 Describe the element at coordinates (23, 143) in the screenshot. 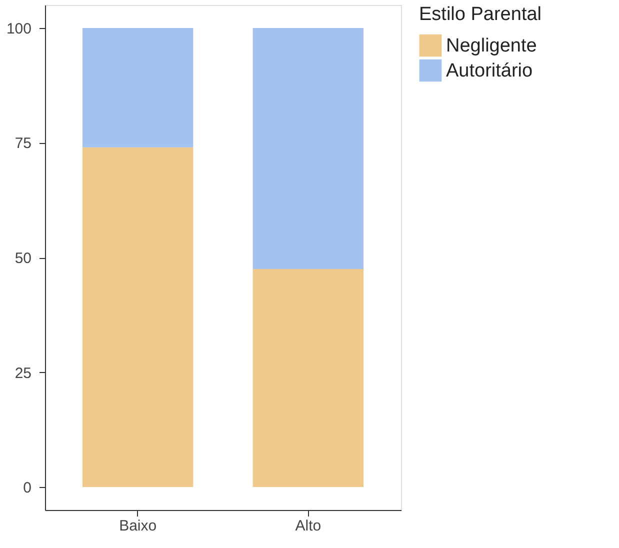

I see `y-tick-label: 75` at that location.